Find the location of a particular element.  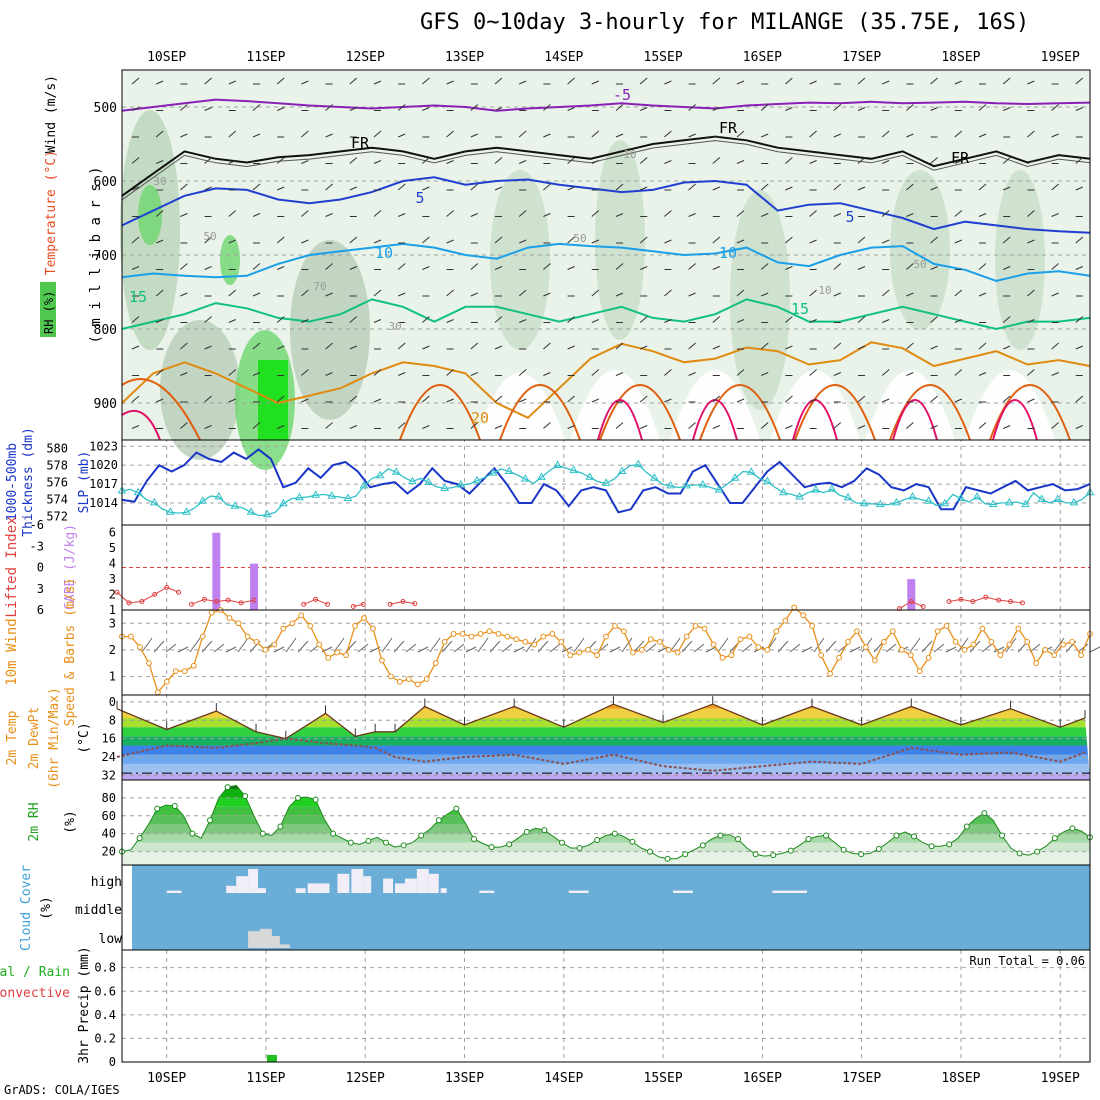

contour-label-17: 70 is located at coordinates (319, 286).